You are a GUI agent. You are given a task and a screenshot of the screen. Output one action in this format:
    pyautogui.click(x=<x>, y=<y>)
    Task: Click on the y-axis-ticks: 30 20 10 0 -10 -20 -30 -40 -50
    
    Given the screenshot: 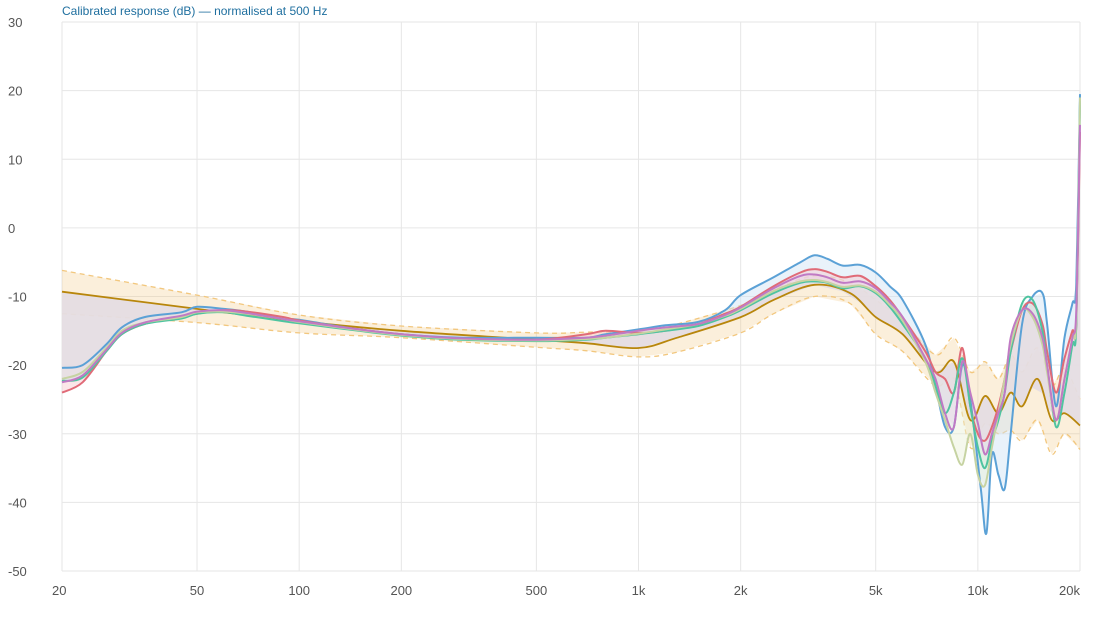 What is the action you would take?
    pyautogui.click(x=17, y=297)
    